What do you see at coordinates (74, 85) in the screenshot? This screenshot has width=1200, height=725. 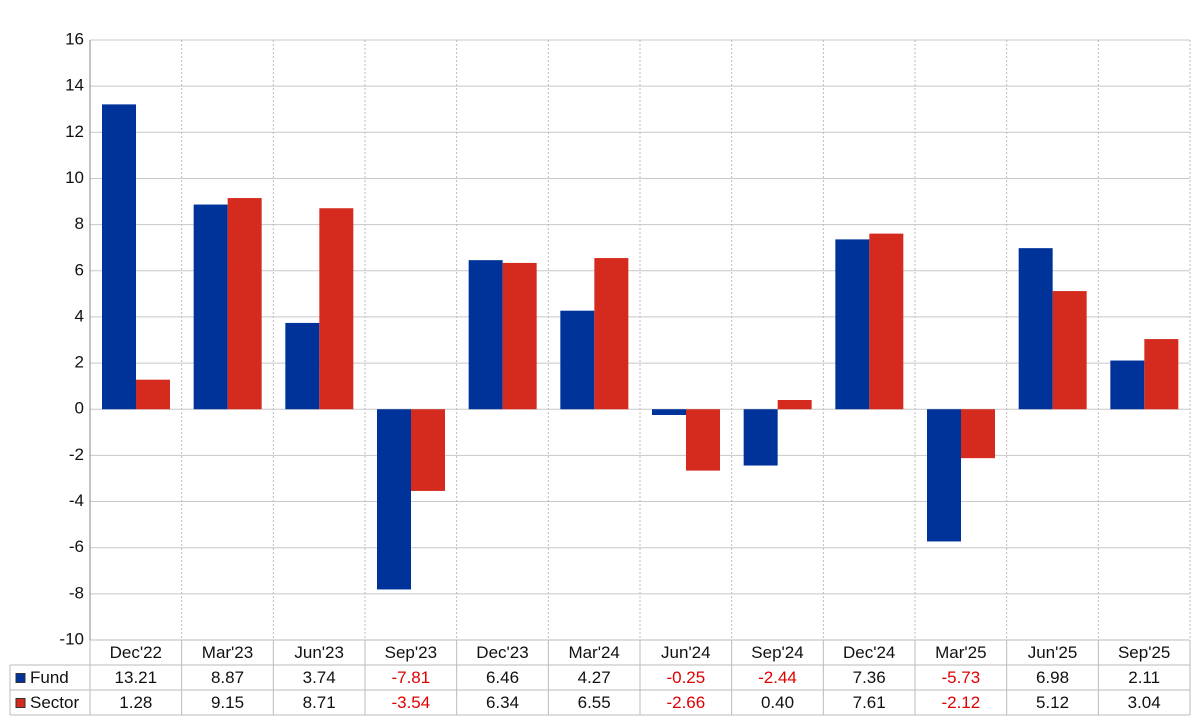 I see `y-tick-label: 14` at bounding box center [74, 85].